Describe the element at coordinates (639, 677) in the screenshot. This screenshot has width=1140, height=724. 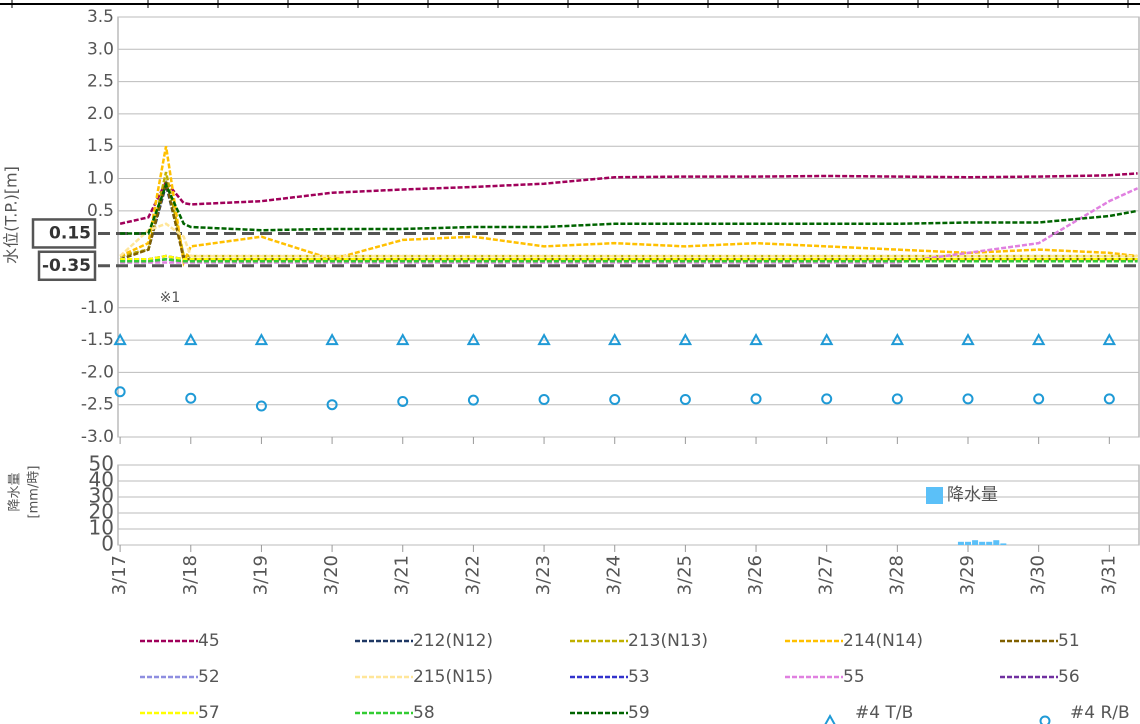
I see `legend-label: 53` at that location.